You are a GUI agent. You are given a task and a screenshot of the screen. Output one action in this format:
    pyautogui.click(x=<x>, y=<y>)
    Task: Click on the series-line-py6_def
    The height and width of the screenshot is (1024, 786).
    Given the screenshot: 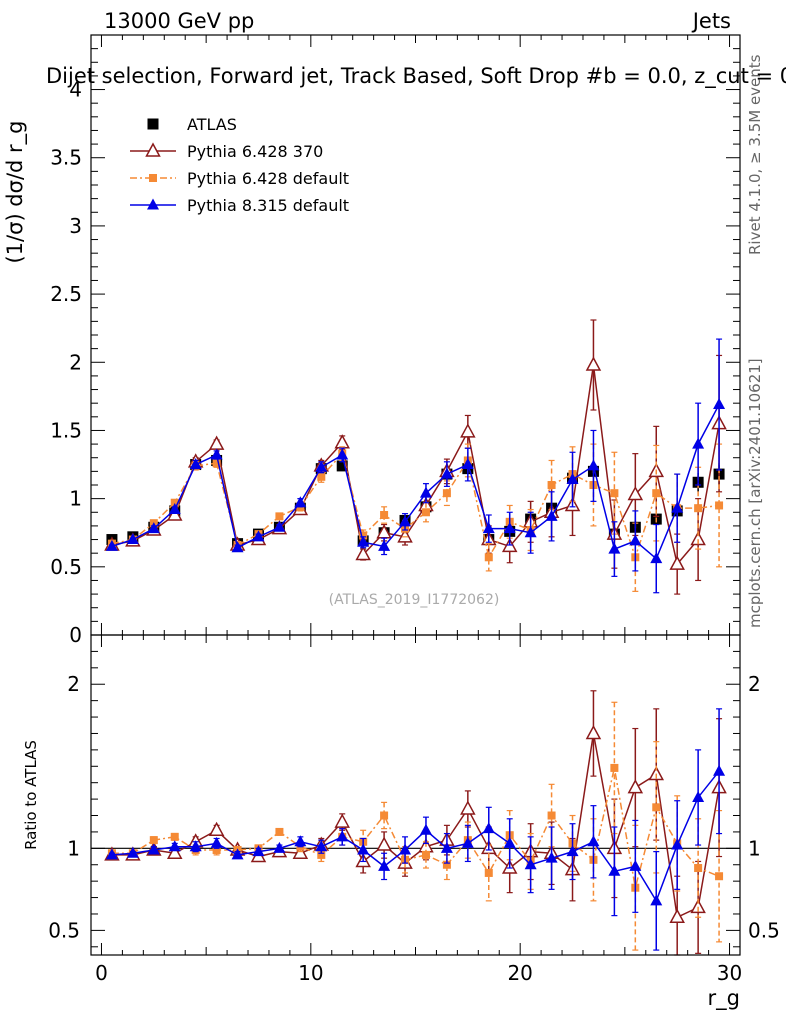 What is the action you would take?
    pyautogui.click(x=415, y=506)
    